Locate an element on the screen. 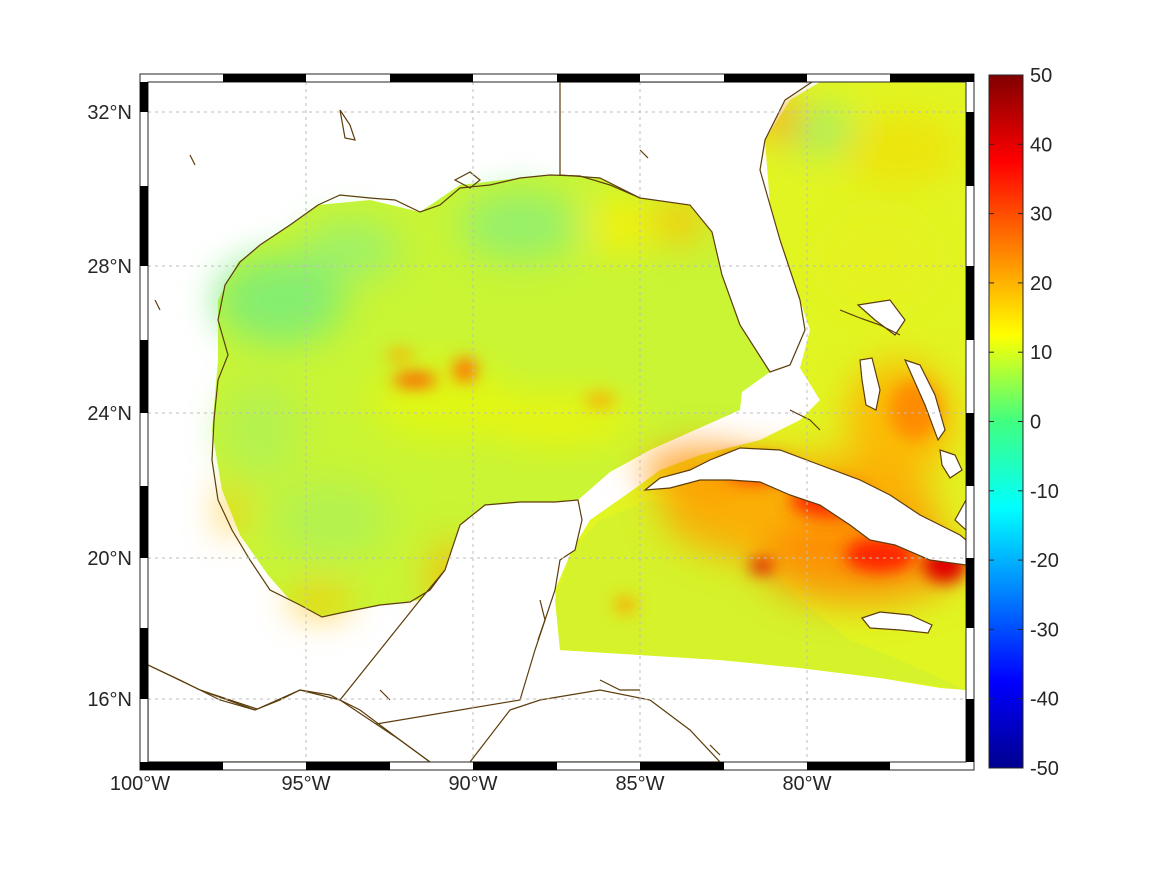  abaco-island is located at coordinates (881, 317).